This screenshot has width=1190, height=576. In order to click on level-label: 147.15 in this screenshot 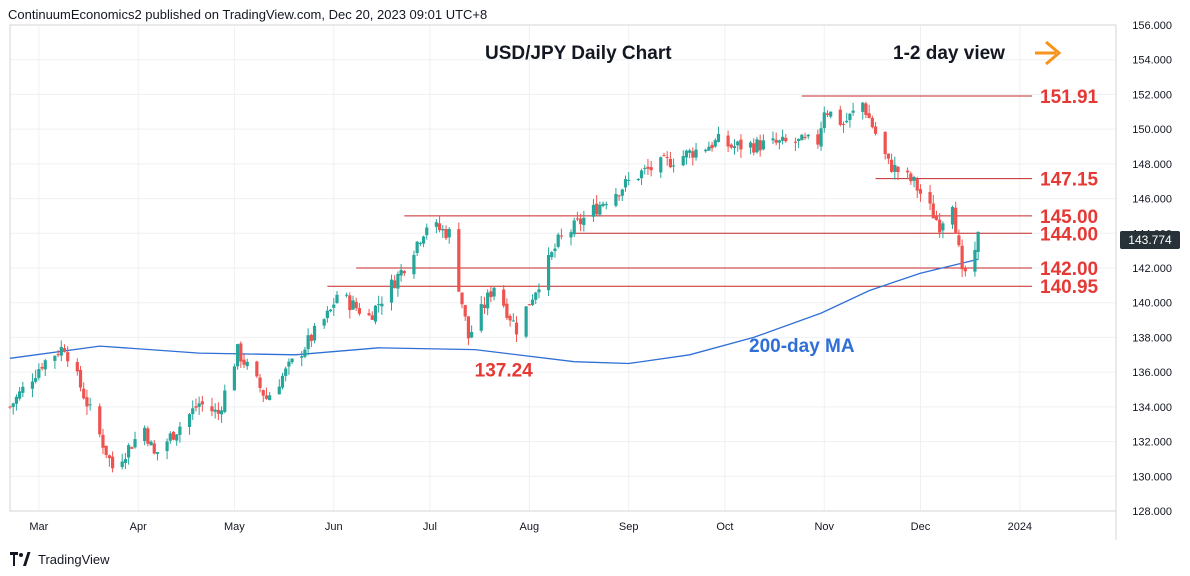, I will do `click(1069, 180)`.